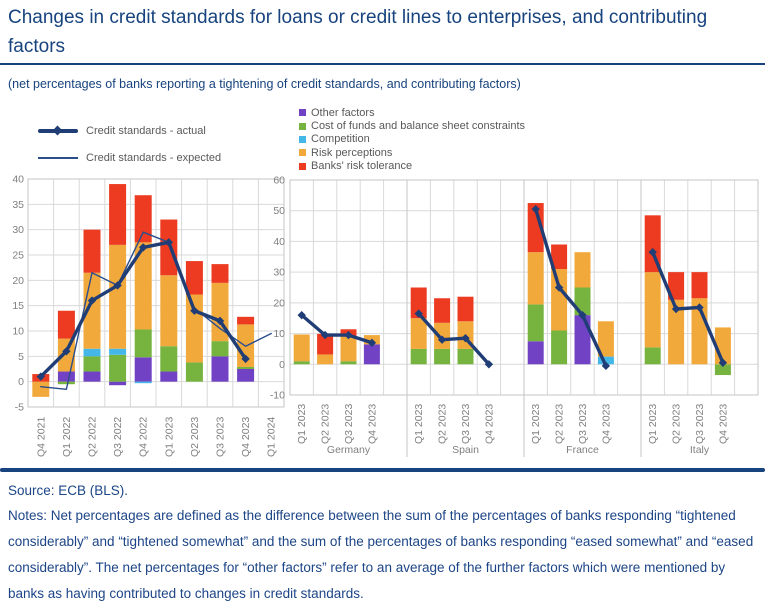 Image resolution: width=765 pixels, height=608 pixels. Describe the element at coordinates (412, 112) in the screenshot. I see `factor-legend-item: Other factors` at that location.